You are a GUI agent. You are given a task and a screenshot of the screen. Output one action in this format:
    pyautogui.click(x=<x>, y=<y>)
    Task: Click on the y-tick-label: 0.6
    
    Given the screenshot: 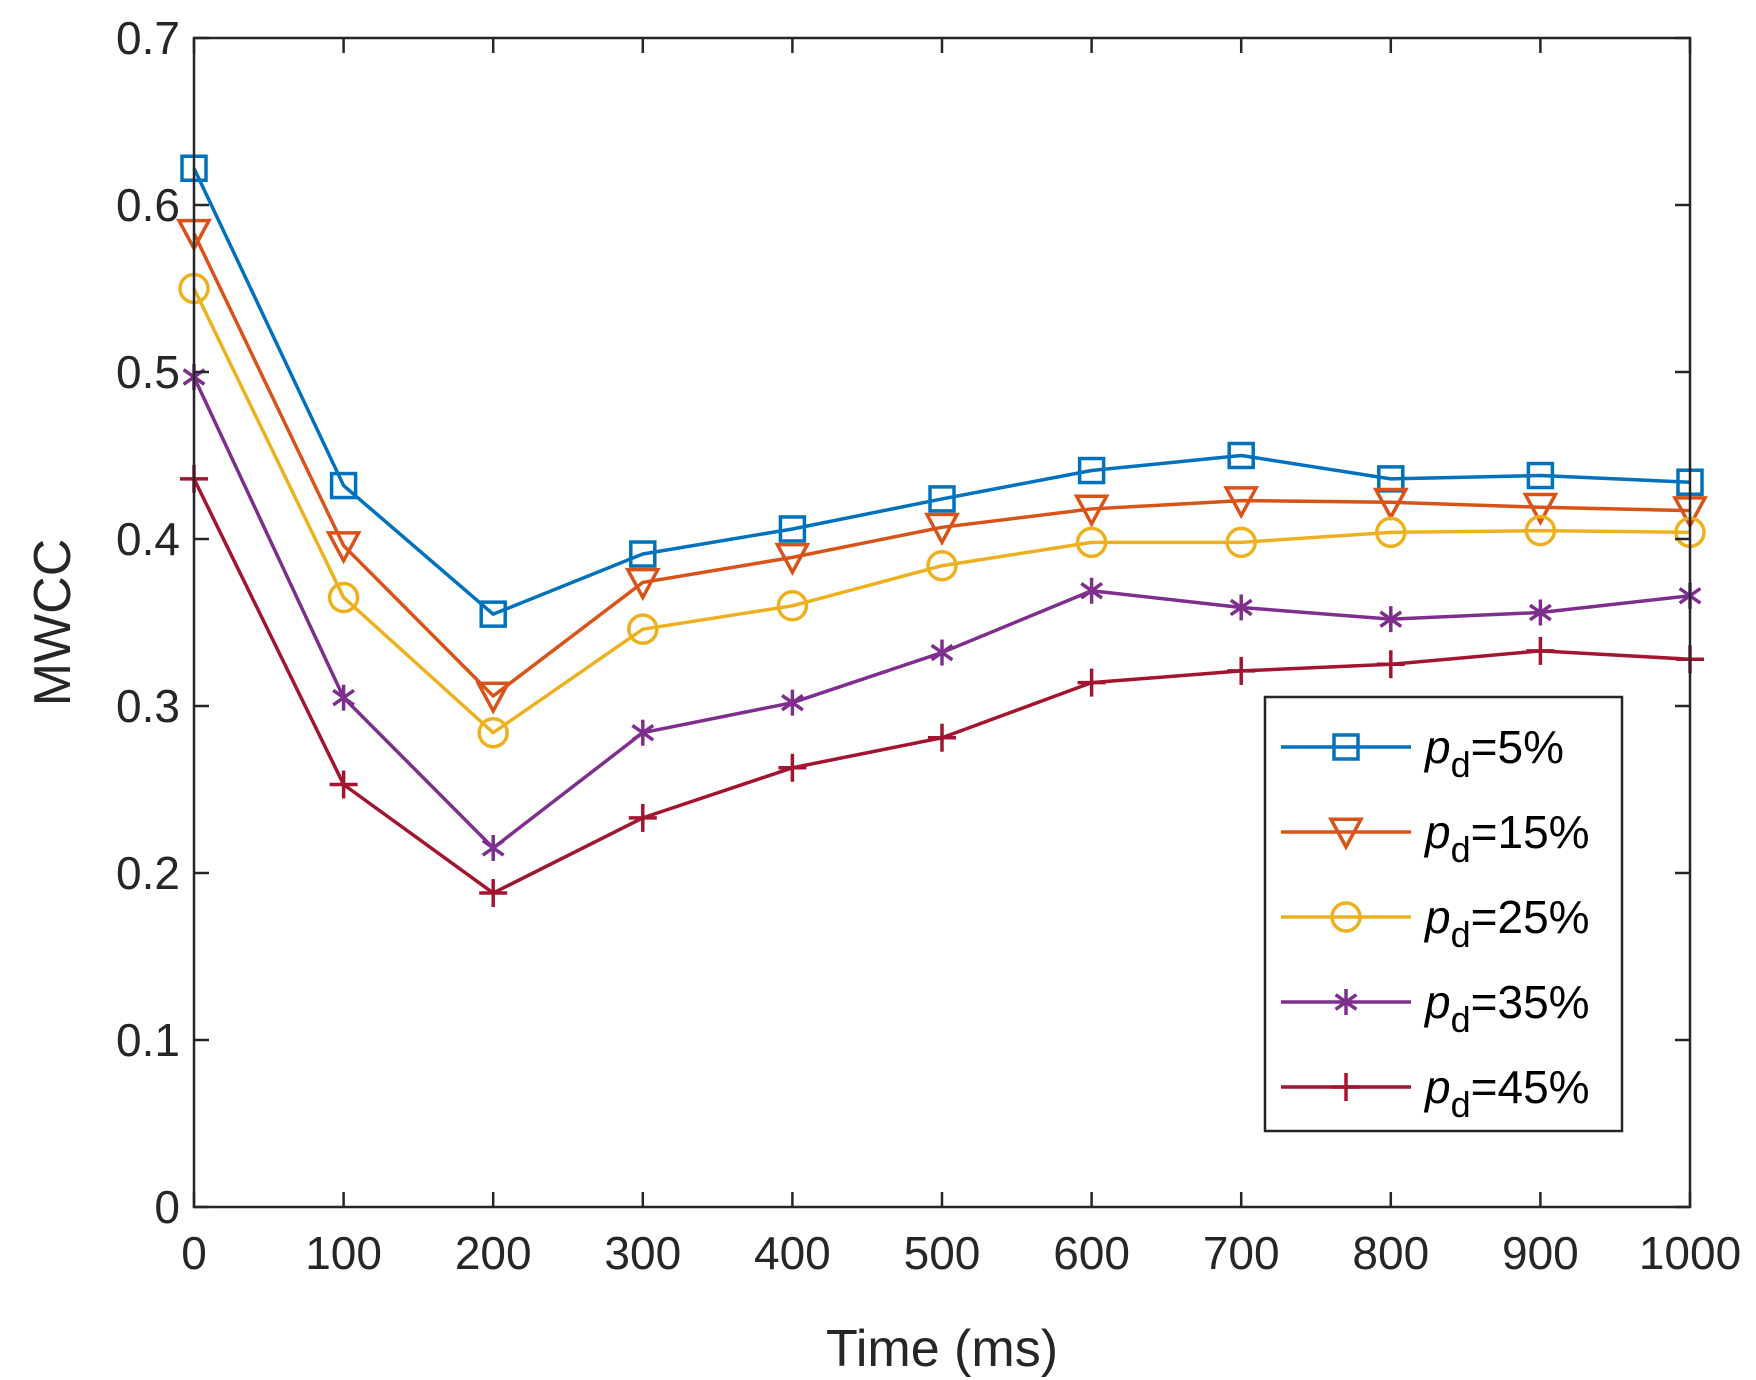 What is the action you would take?
    pyautogui.click(x=148, y=205)
    